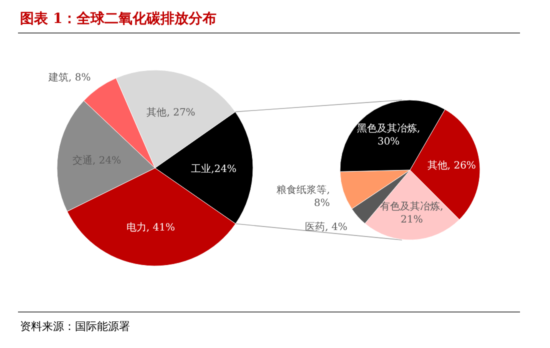  I want to click on slice-label: 医药, 4%, so click(326, 226).